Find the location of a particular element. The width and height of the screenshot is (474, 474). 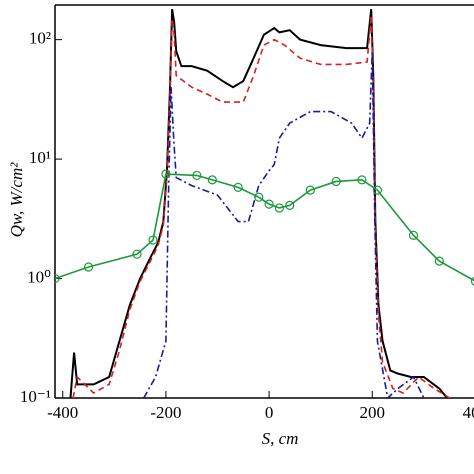

y-tick-label: 10² is located at coordinates (40, 38).